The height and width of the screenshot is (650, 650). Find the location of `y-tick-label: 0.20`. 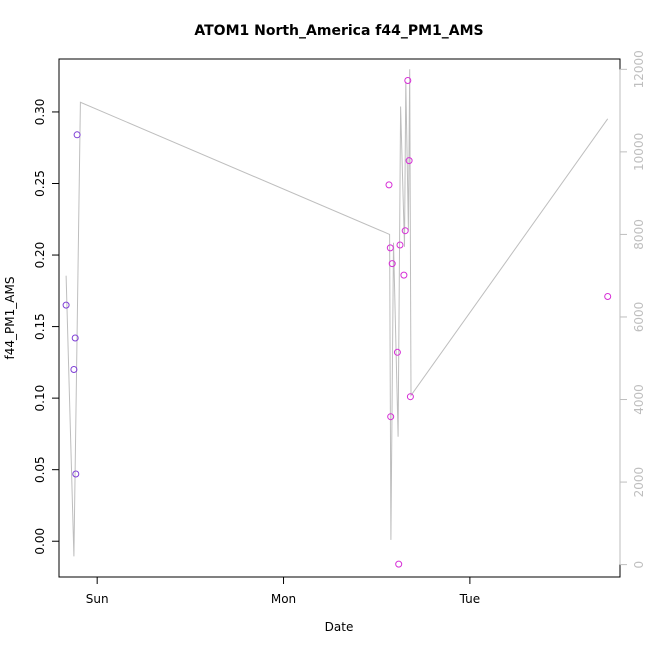

y-tick-label: 0.20 is located at coordinates (40, 255).